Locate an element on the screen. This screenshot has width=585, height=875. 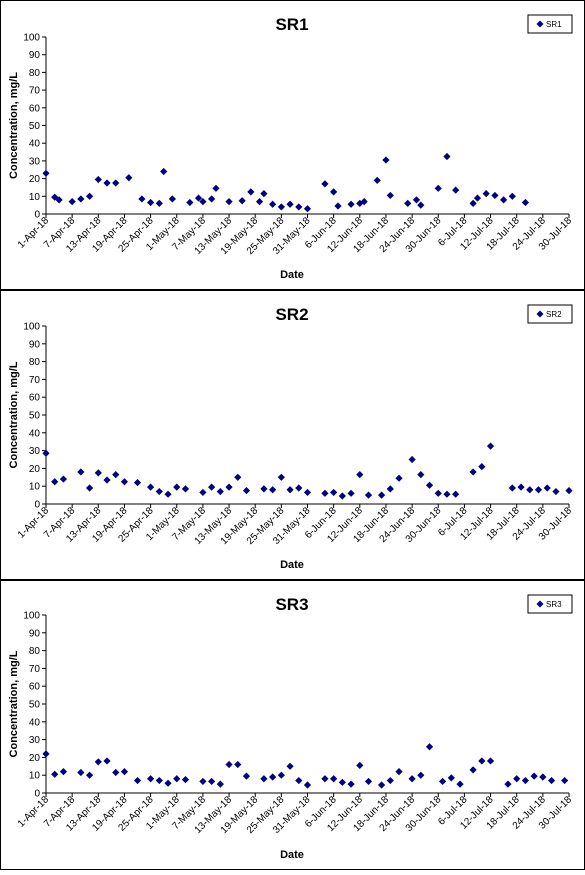
y-axis-label: Concentration, mg/L is located at coordinates (14, 125).